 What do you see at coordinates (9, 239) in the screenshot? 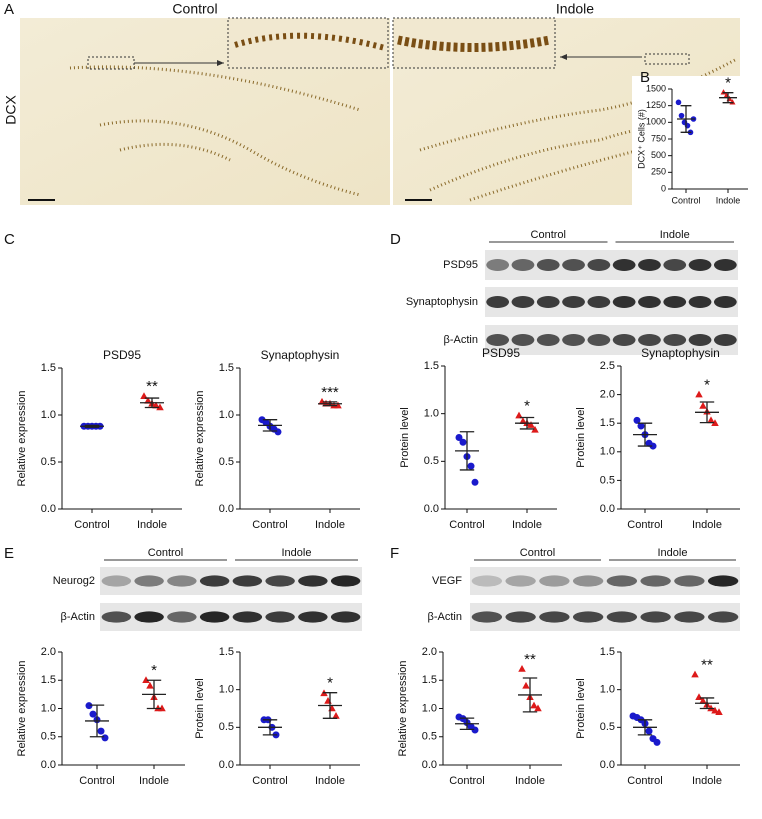
I see `panel-label: C` at bounding box center [9, 239].